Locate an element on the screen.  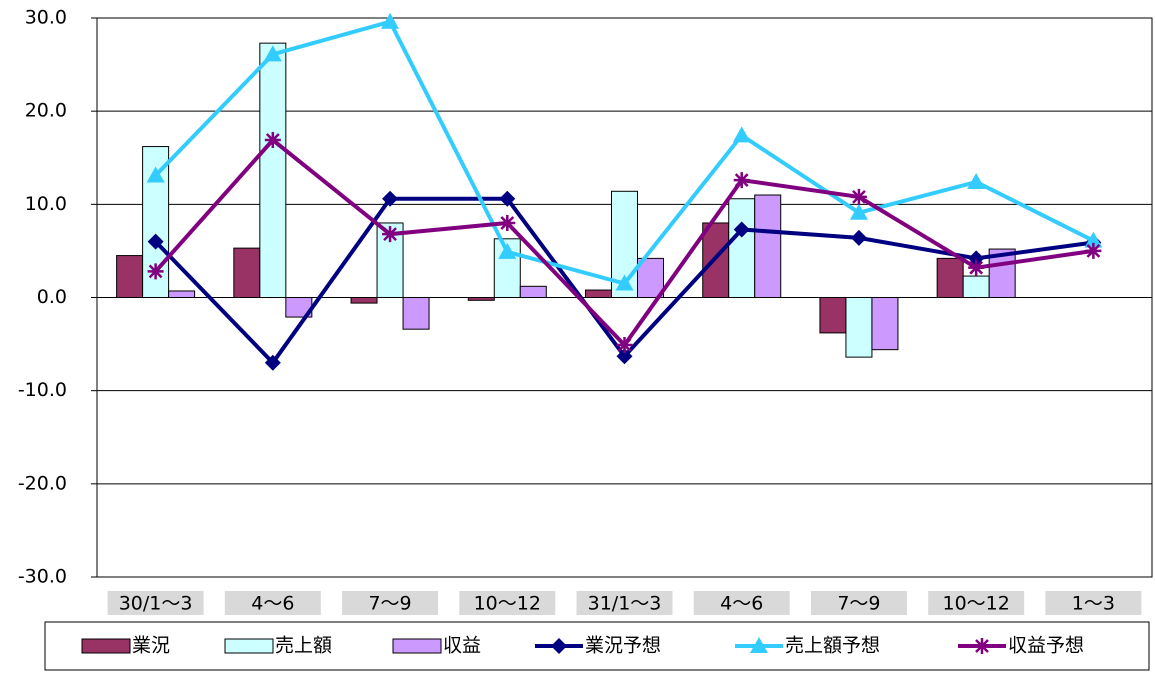
x-tick-label: 30/1～3 is located at coordinates (156, 604).